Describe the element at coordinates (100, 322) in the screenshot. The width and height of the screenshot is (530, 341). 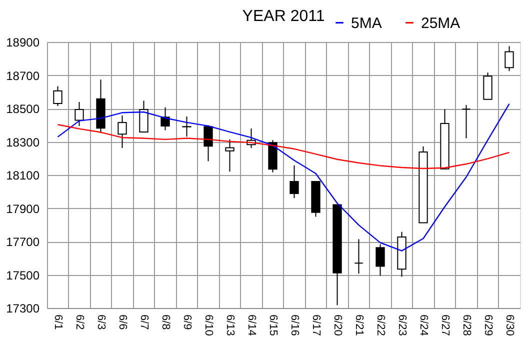
I see `x-tick-label: 6/3` at that location.